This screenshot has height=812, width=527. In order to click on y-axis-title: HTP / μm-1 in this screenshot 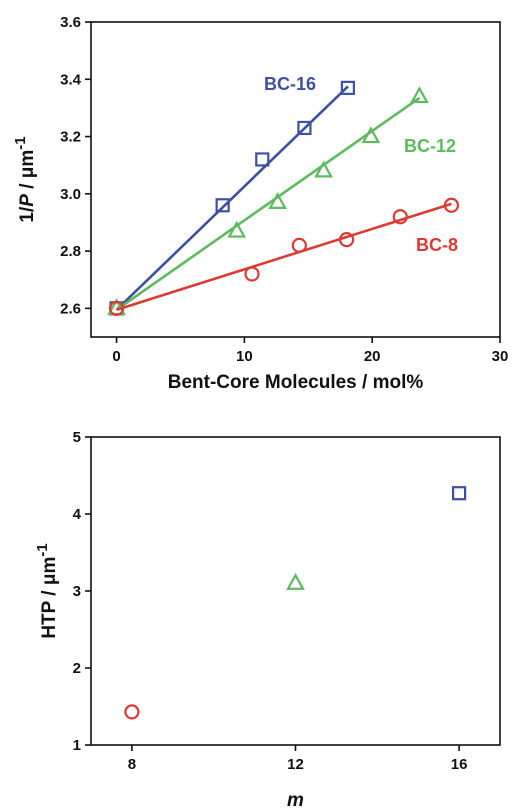, I will do `click(47, 590)`.